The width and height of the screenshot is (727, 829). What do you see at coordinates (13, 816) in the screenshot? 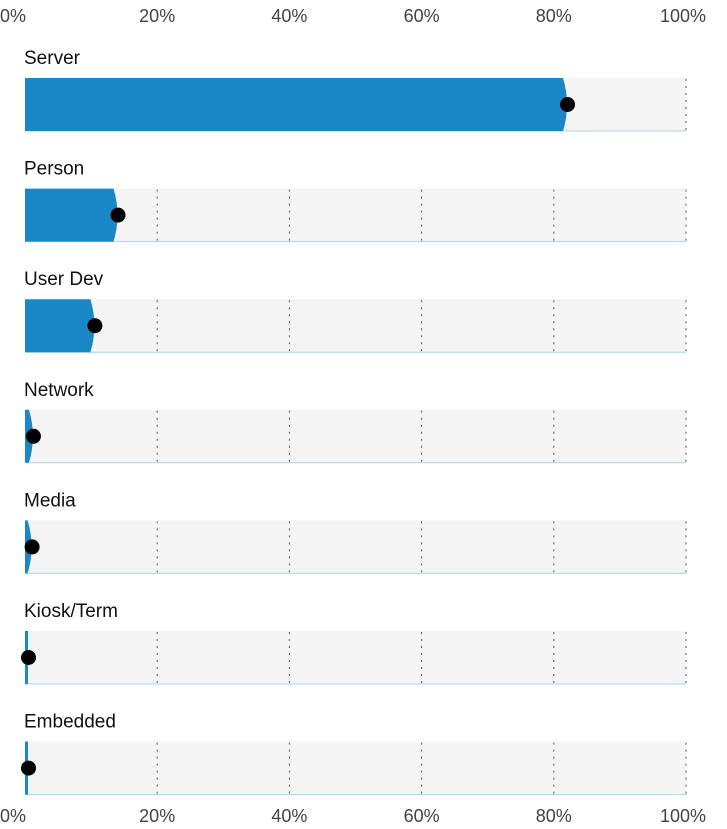
I see `bottom-tick-label-0: 0%` at bounding box center [13, 816].